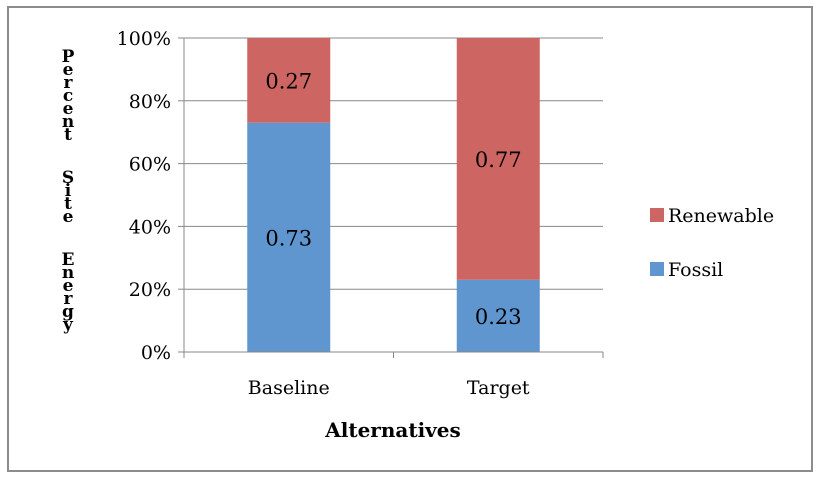 The width and height of the screenshot is (820, 479). I want to click on y-tick-label: 0%, so click(156, 353).